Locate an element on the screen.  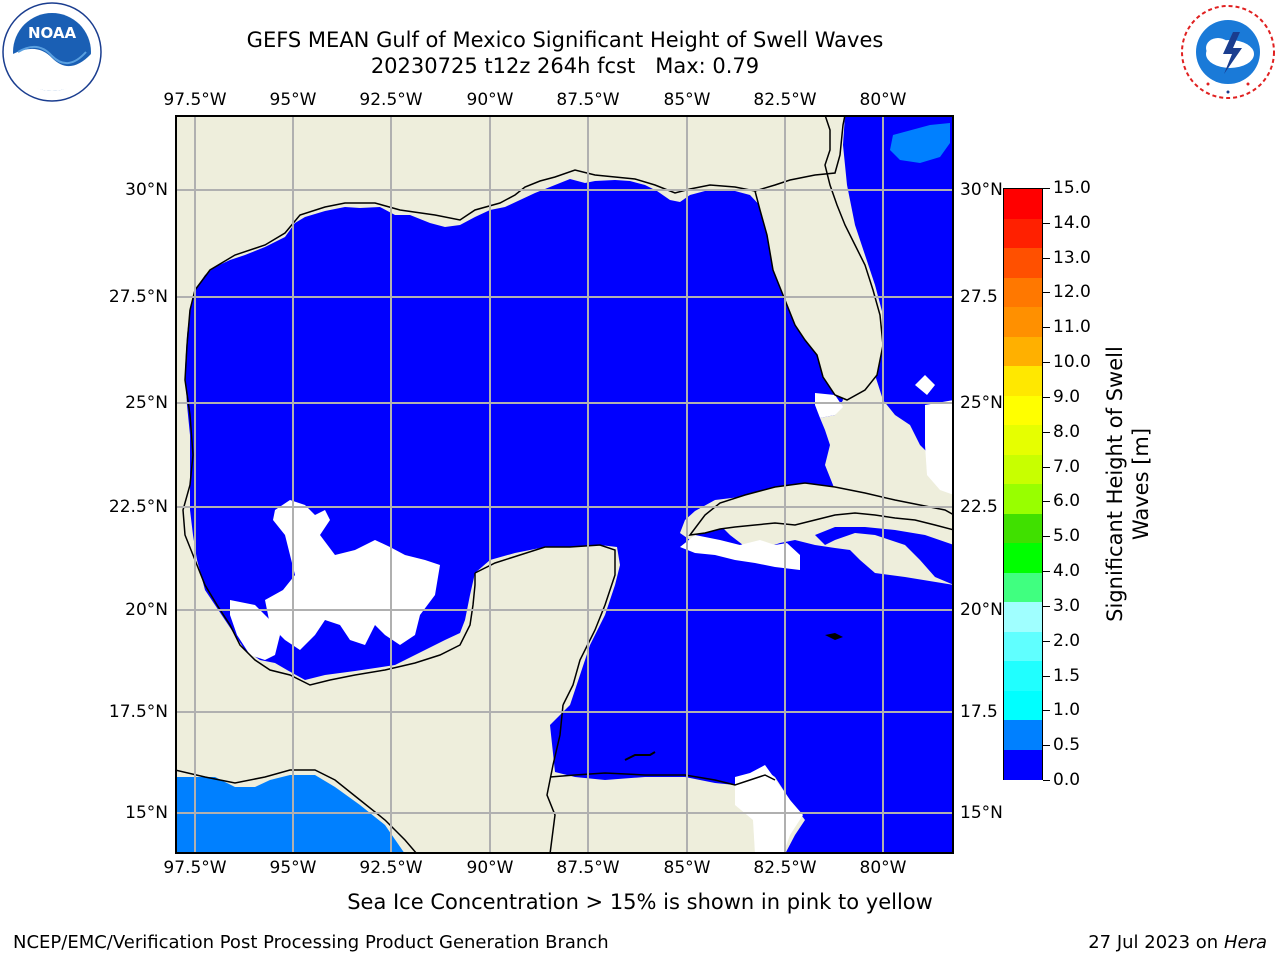
lat-tick-left: 25°N is located at coordinates (146, 403).